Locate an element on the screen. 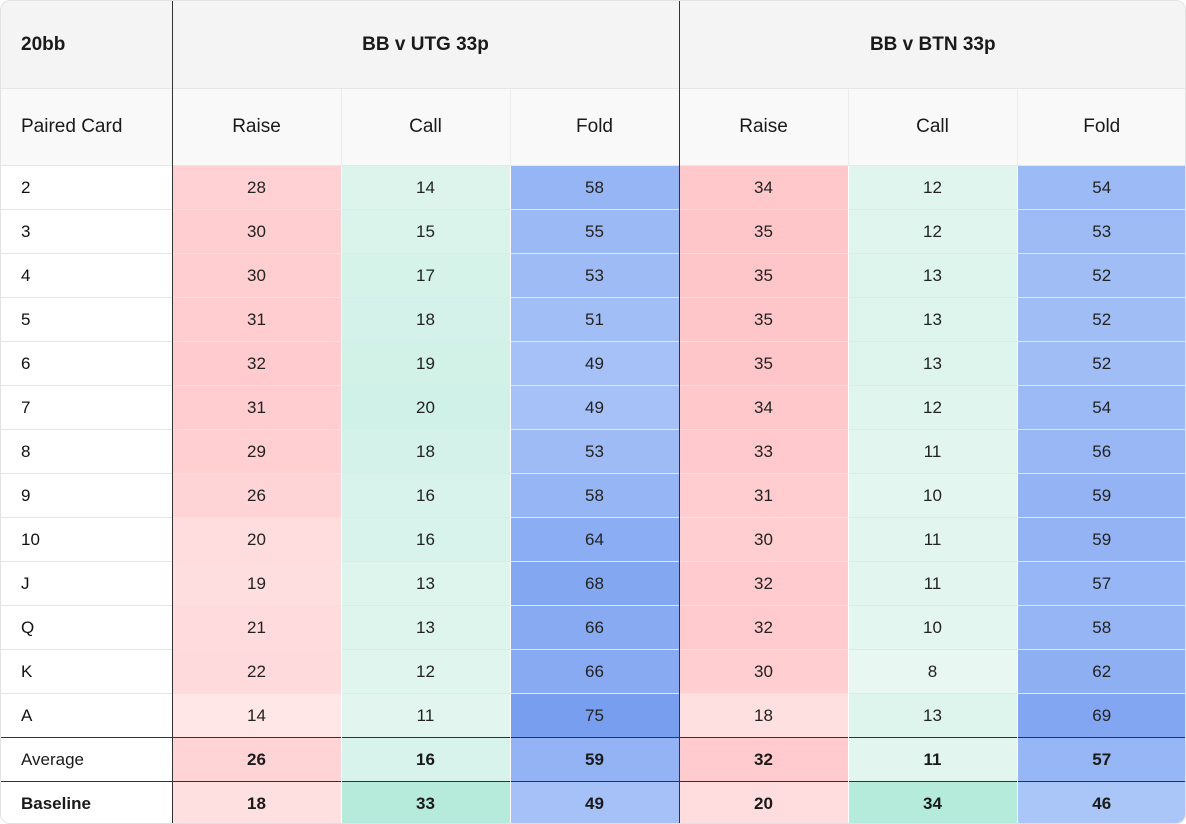 The width and height of the screenshot is (1186, 824). call-value-cell: 17 is located at coordinates (425, 275).